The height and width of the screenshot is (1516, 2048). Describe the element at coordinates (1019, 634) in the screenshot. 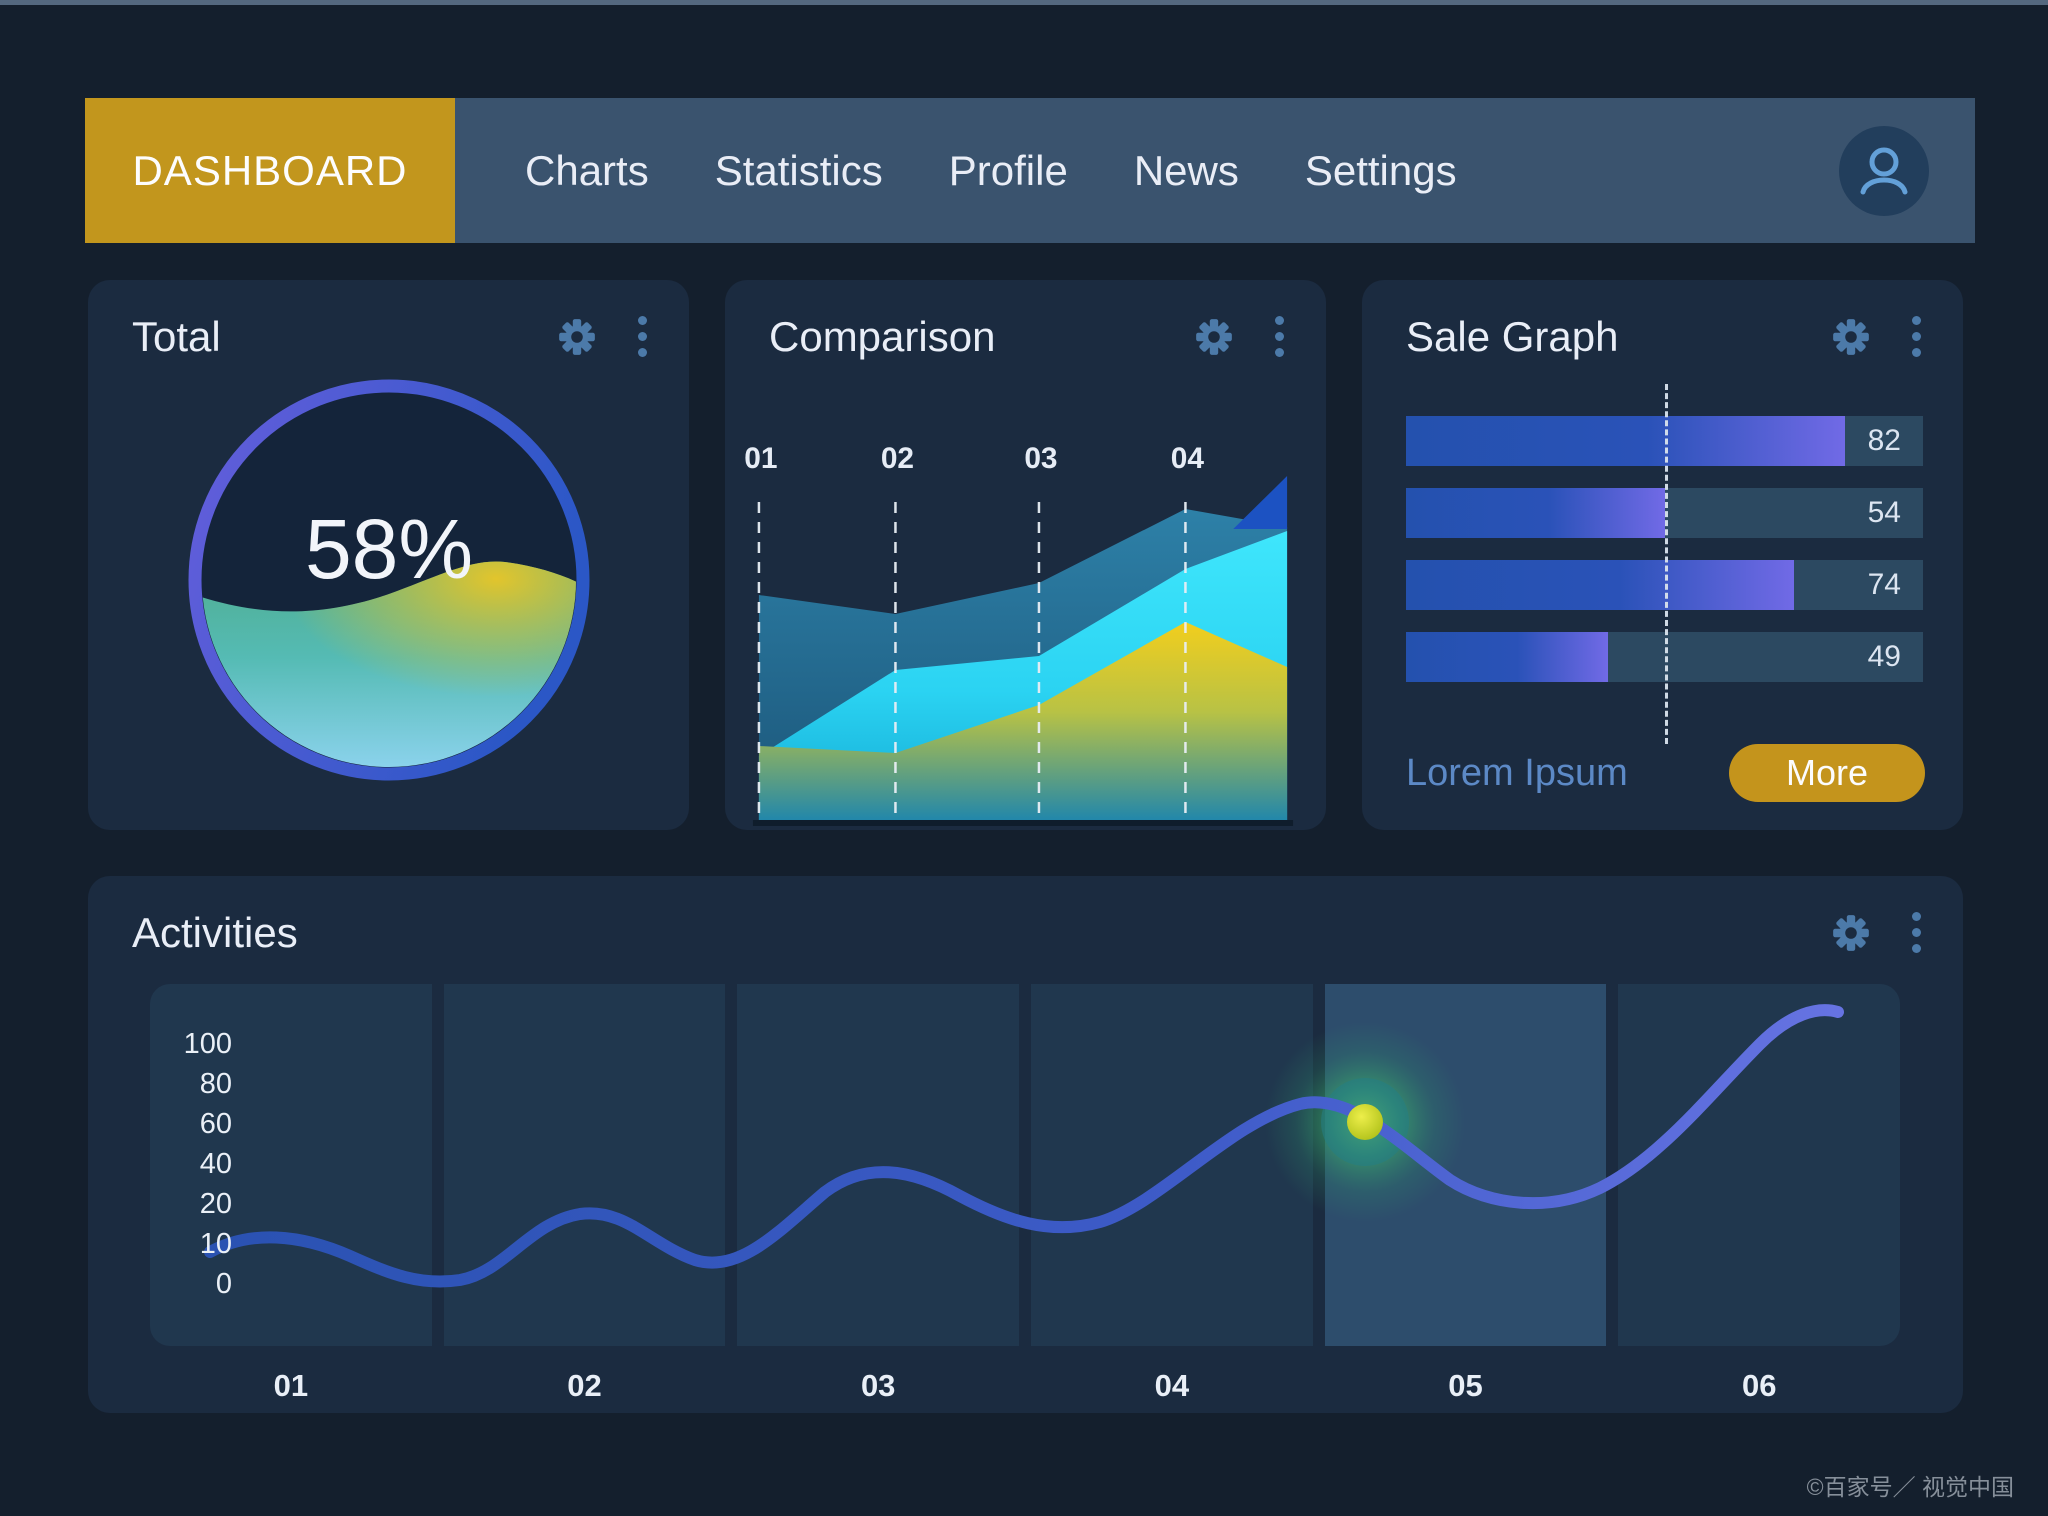

I see `comparison-area-chart: 01 02 03 04` at that location.